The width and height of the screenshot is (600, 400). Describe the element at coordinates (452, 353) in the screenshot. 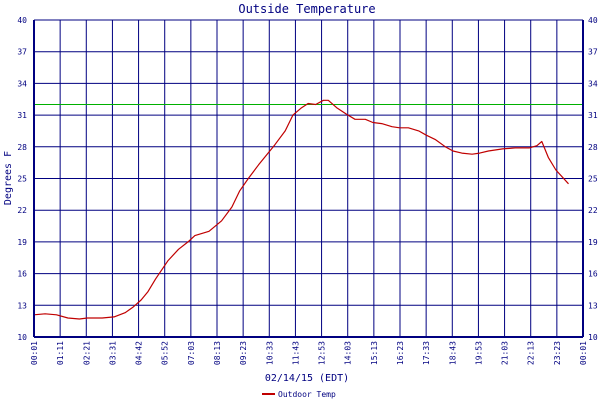

I see `x-tick-label: 18:43` at that location.